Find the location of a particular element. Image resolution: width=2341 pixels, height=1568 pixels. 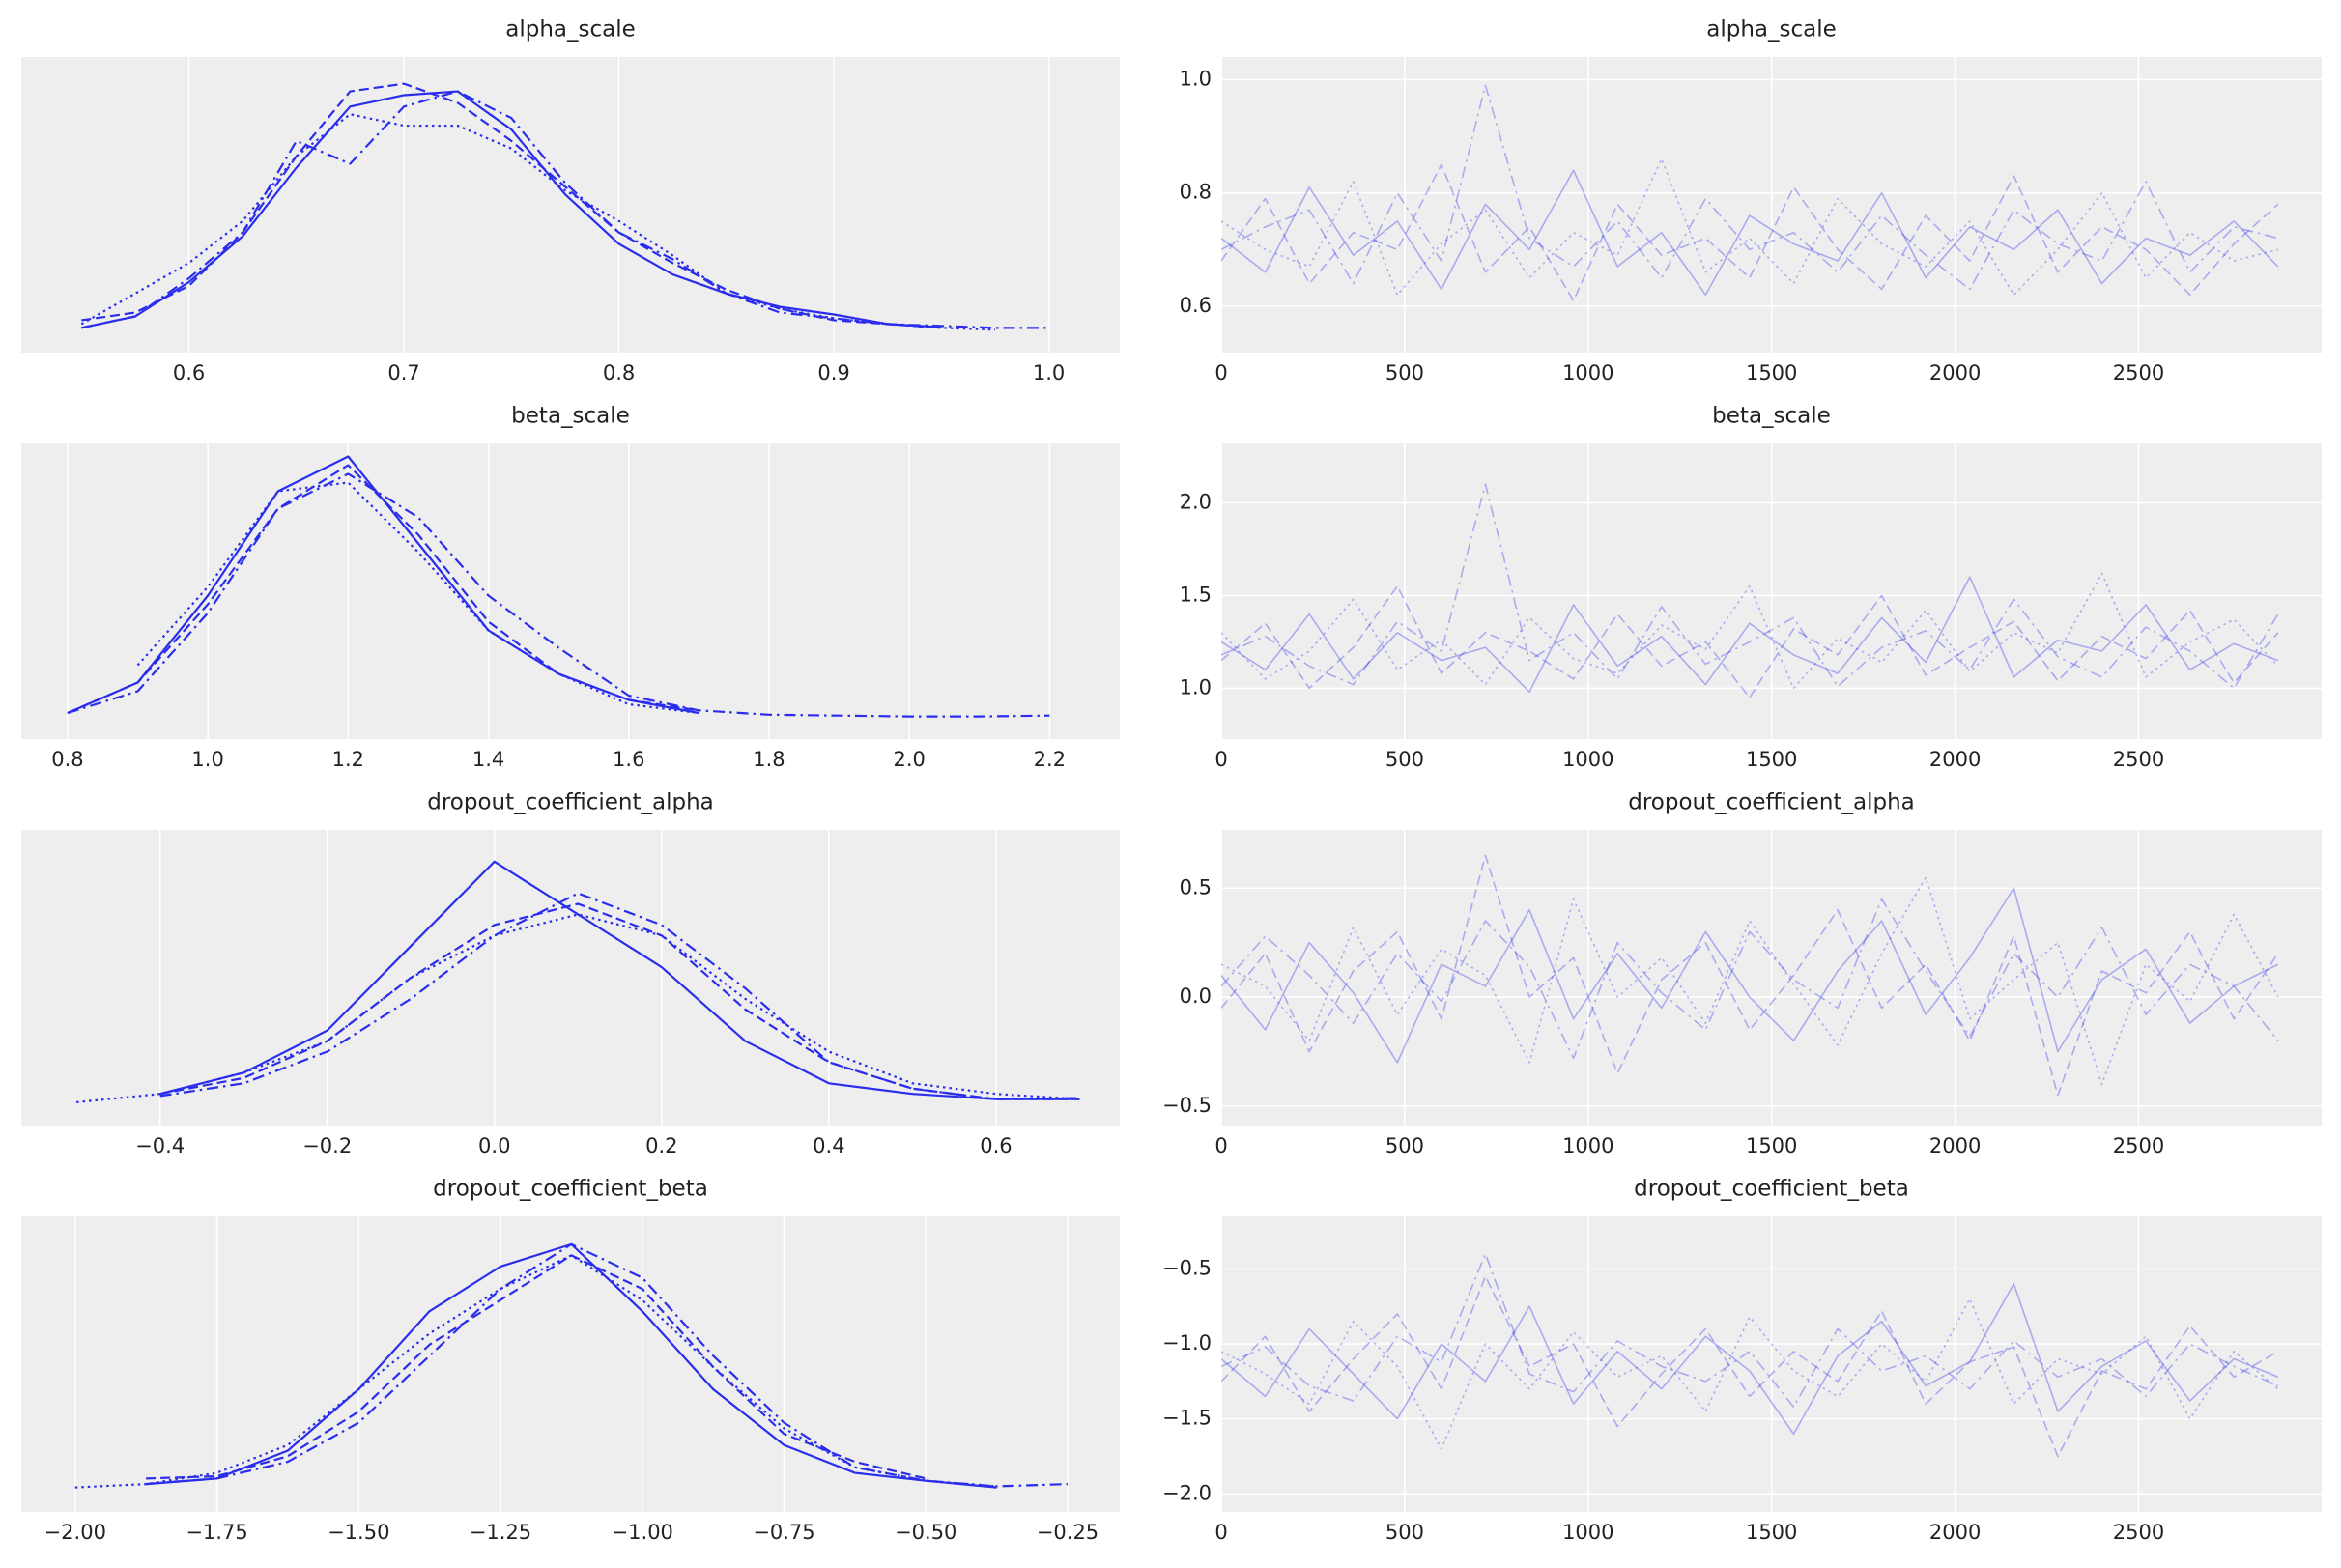

x-tick-label: 1.4 is located at coordinates (488, 759).